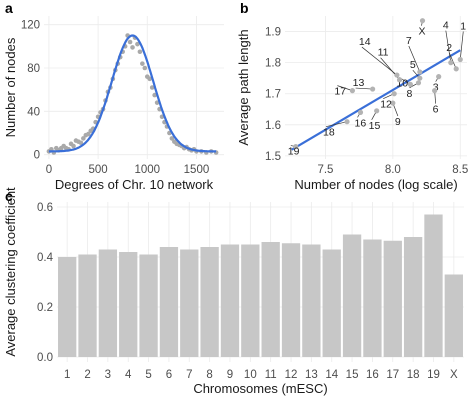 This screenshot has width=474, height=400. Describe the element at coordinates (30, 26) in the screenshot. I see `a-y-tick-label: 120` at that location.